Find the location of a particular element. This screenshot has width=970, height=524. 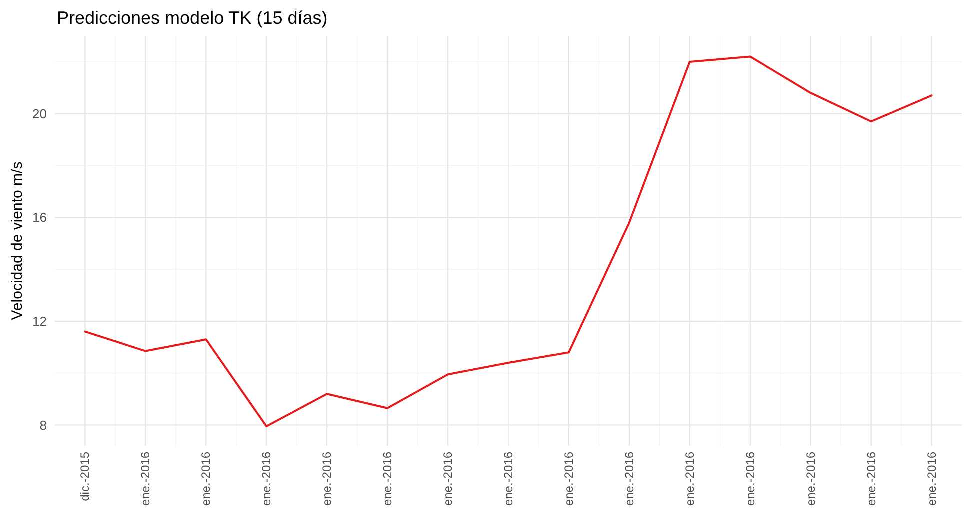

x-tick-label: dic.-2015 is located at coordinates (85, 477).